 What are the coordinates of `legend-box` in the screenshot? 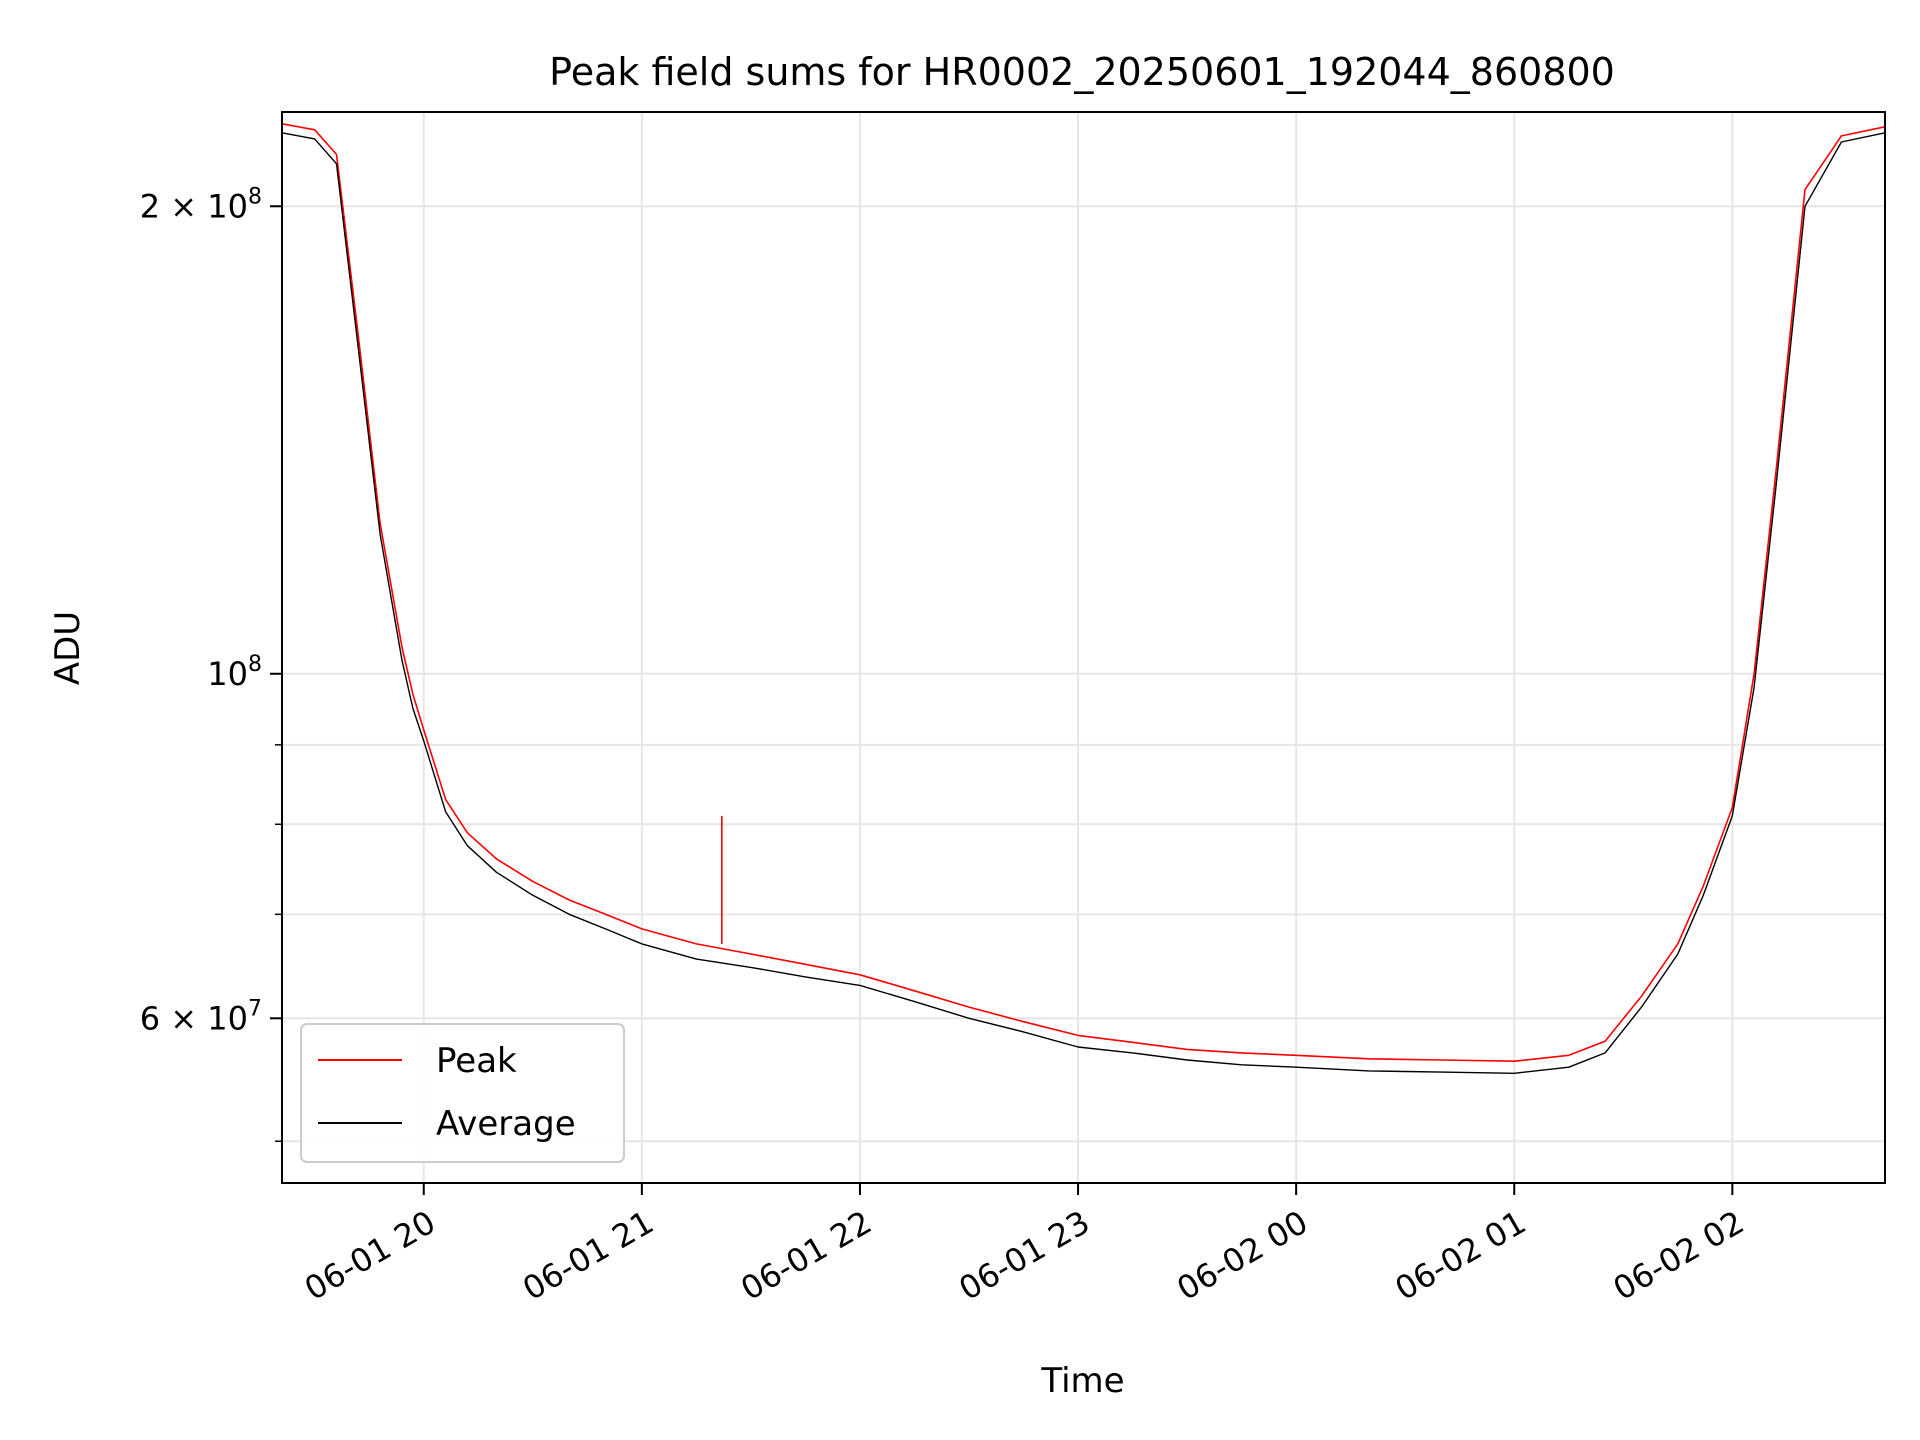 It's located at (462, 1093).